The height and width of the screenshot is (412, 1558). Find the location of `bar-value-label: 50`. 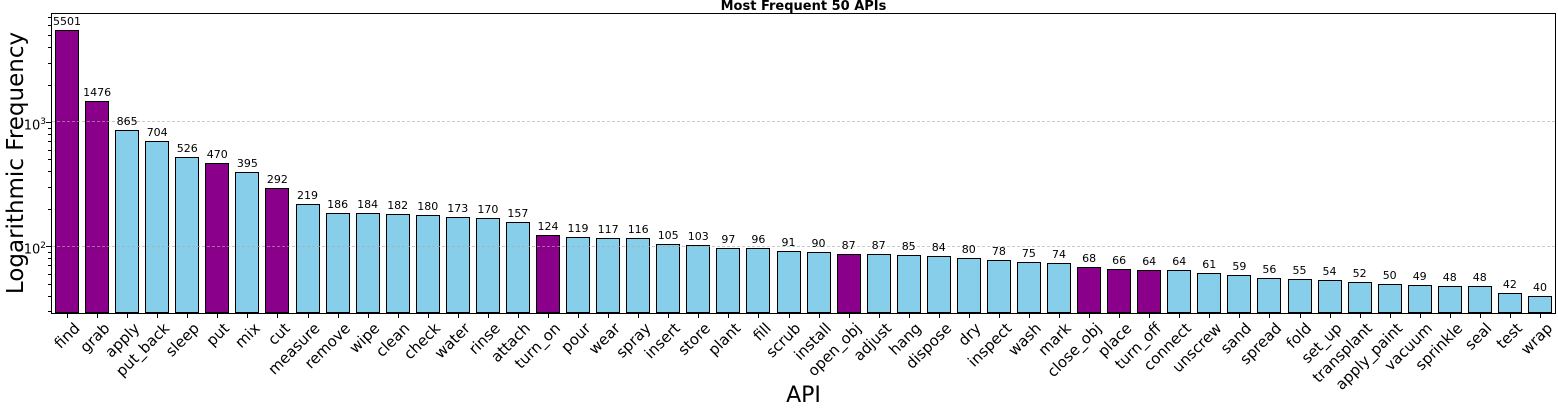

bar-value-label: 50 is located at coordinates (1389, 275).